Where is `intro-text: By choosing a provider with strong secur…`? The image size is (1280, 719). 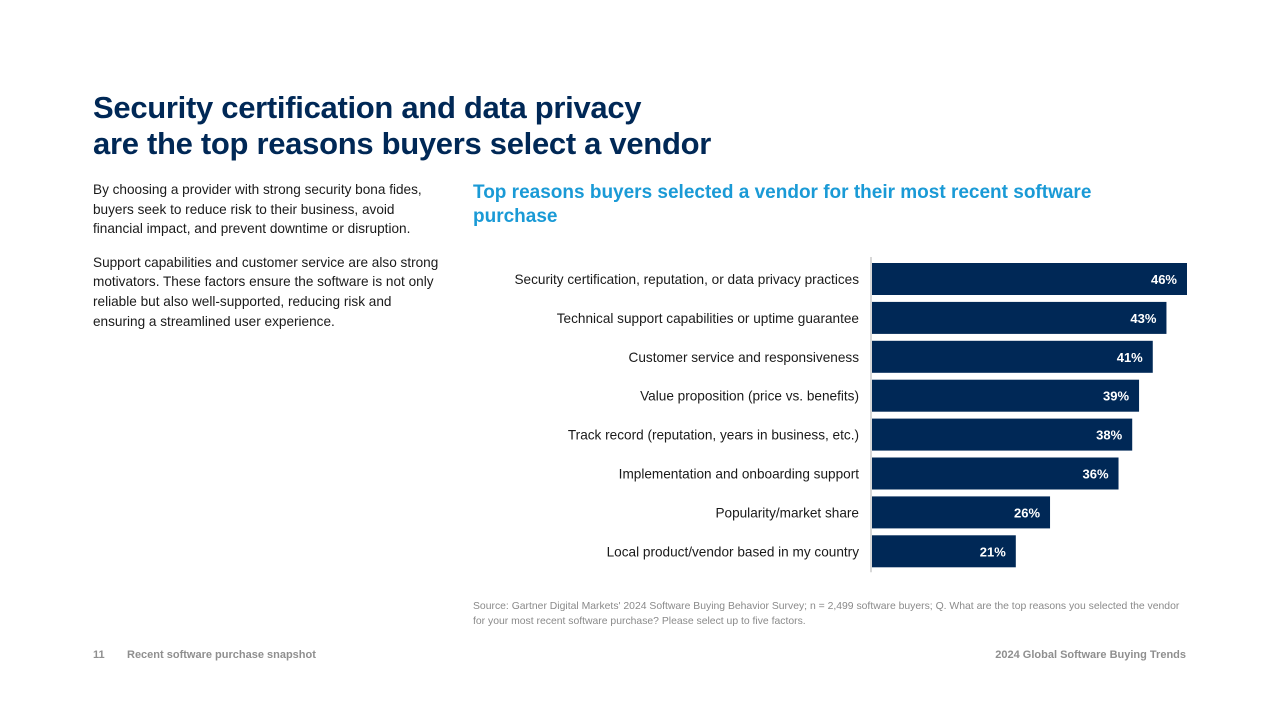
intro-text: By choosing a provider with strong secur… is located at coordinates (268, 262).